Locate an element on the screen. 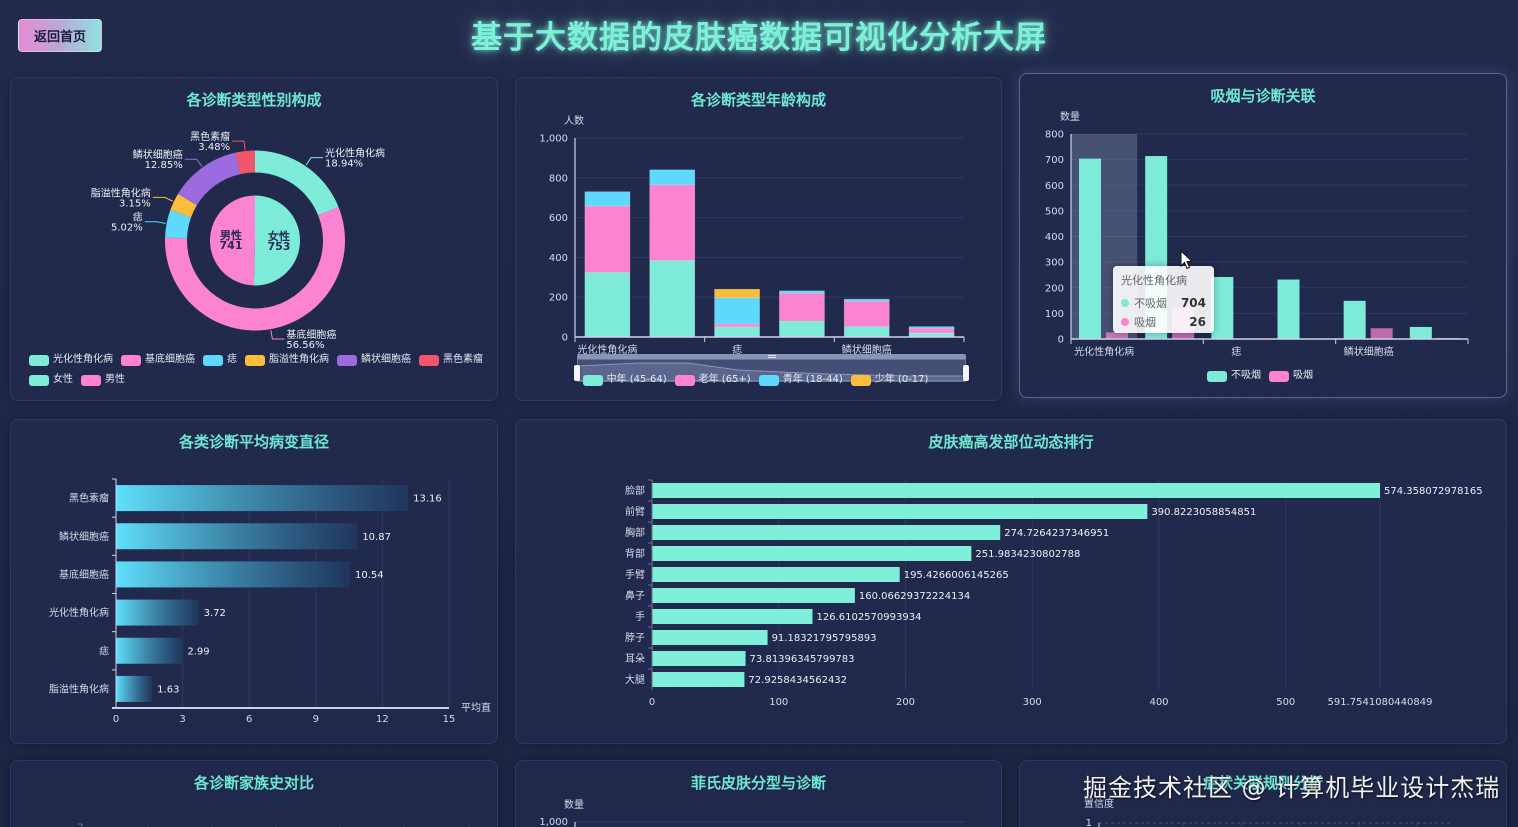 This screenshot has width=1518, height=827. legend-item: 男性 is located at coordinates (103, 380).